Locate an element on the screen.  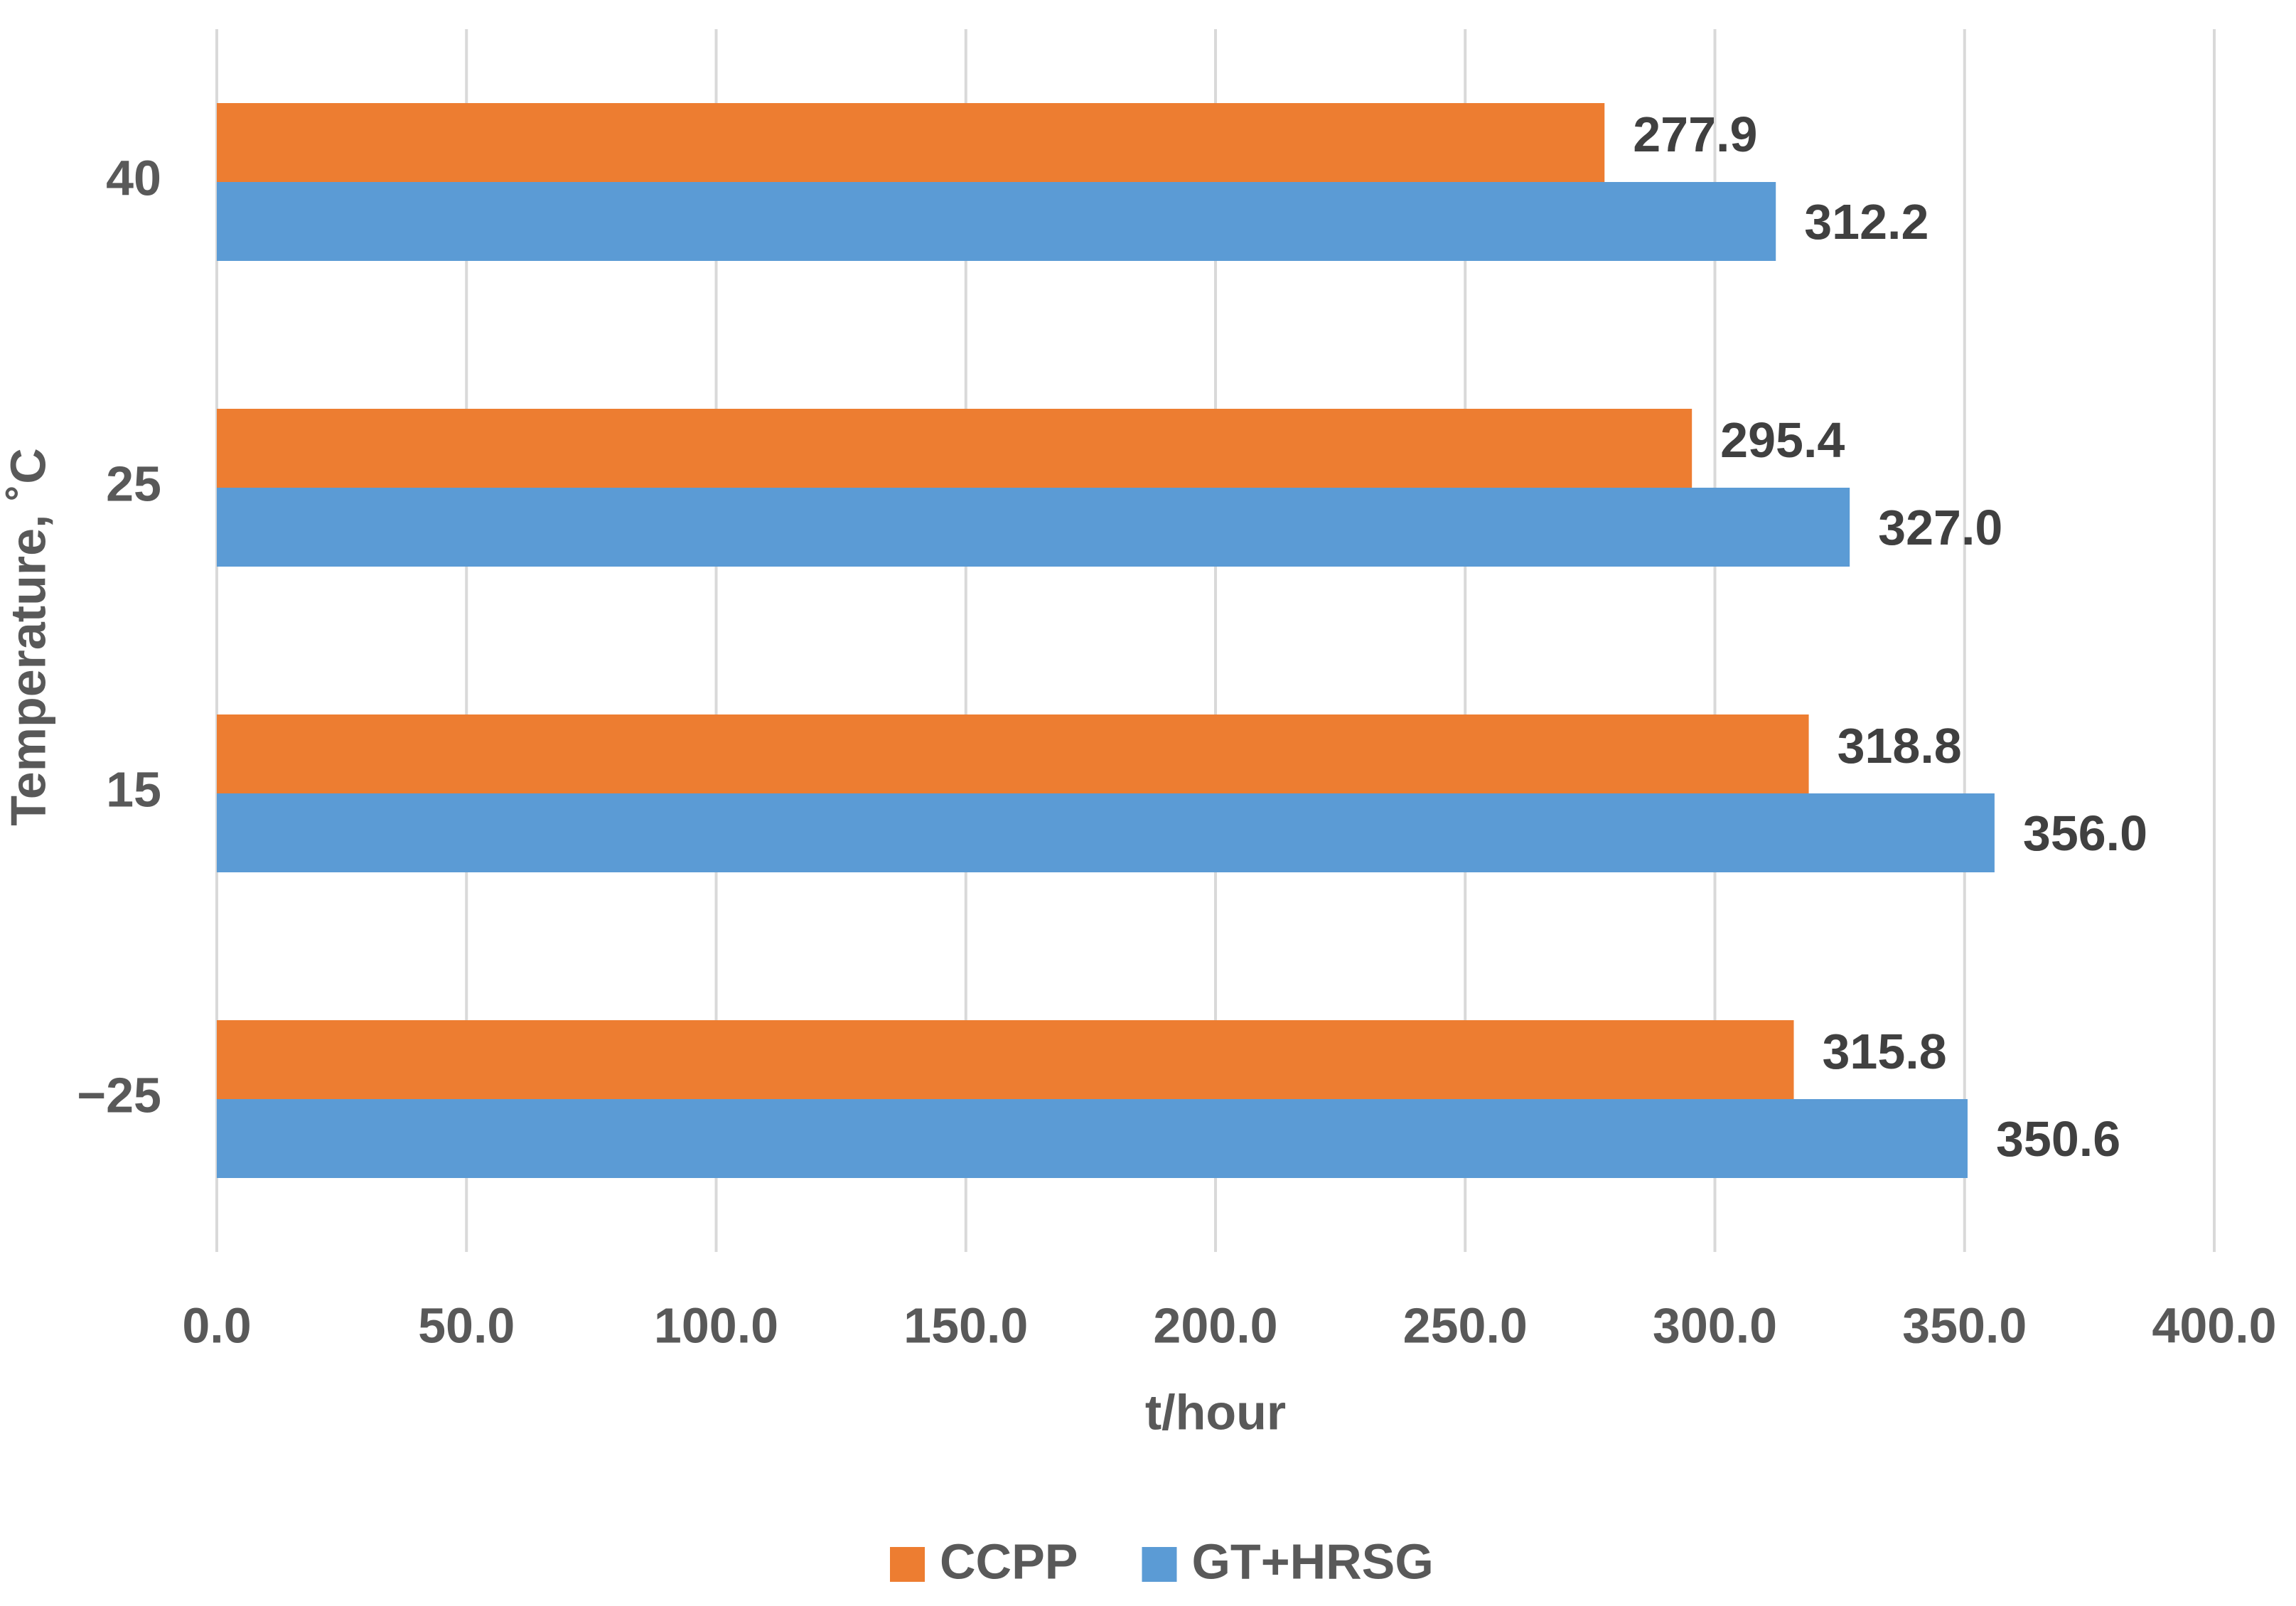
y-tick-label: 40 is located at coordinates (133, 177).